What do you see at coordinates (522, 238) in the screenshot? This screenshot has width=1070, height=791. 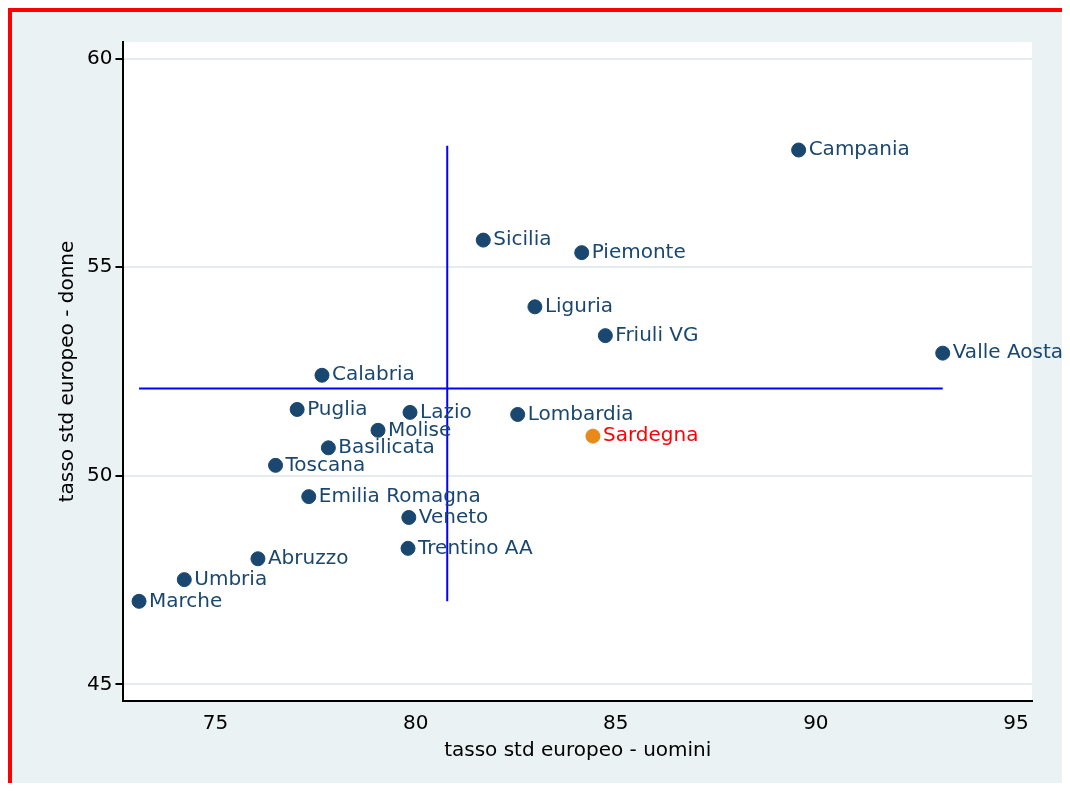 I see `annotation: Sicilia` at bounding box center [522, 238].